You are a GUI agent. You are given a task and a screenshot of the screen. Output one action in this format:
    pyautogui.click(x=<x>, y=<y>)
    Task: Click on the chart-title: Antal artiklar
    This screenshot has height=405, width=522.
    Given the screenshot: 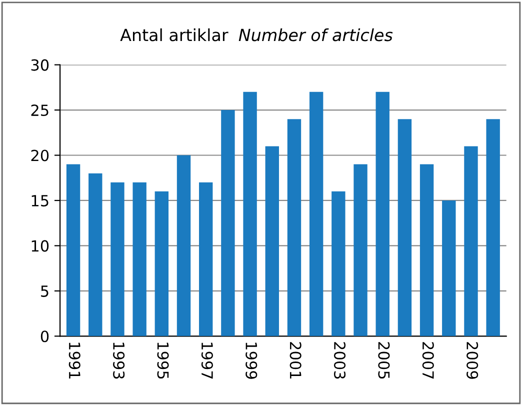 What is the action you would take?
    pyautogui.click(x=174, y=35)
    